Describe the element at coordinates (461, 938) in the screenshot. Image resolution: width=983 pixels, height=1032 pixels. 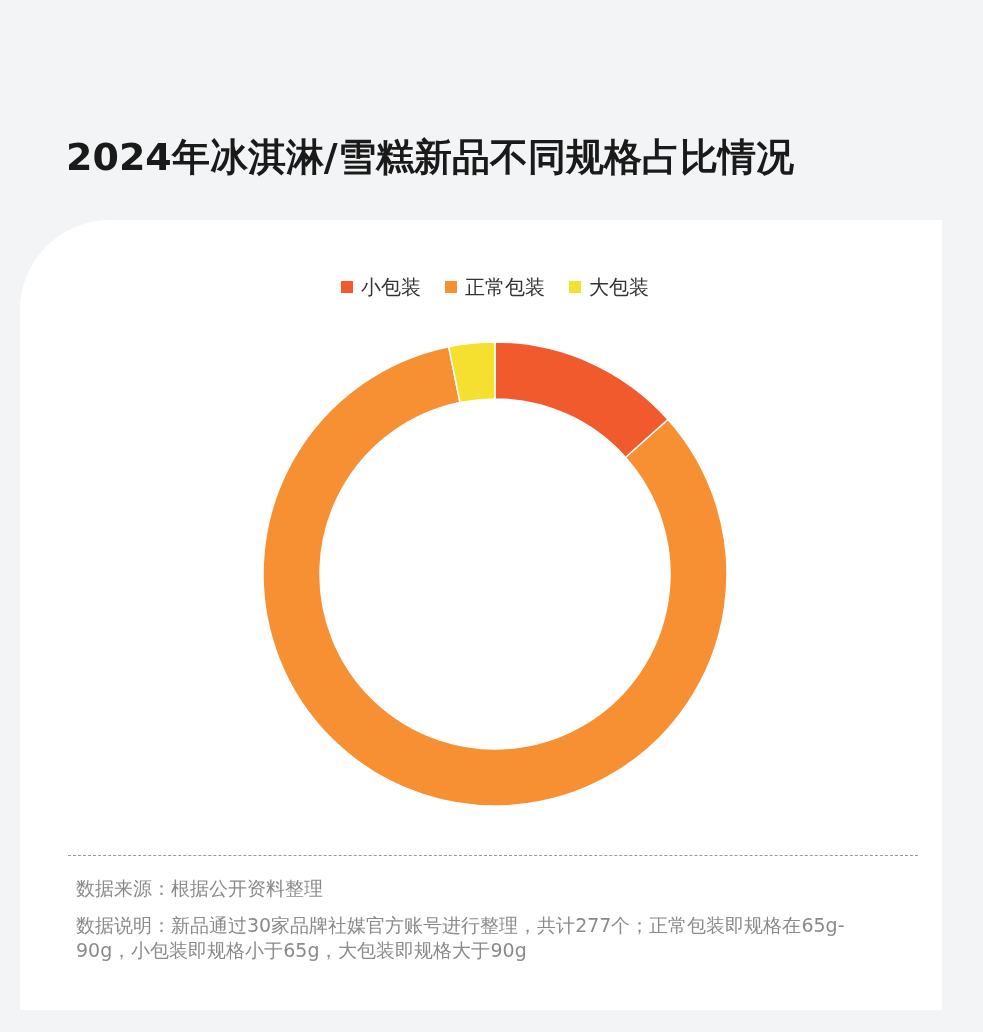
I see `annotation: 数据说明：新品通过30家品牌社媒官方账号进行整理，共计277个；正常包装即规格在65g-90g，小包装即规格小于65g，大包装即规格大于90g` at that location.